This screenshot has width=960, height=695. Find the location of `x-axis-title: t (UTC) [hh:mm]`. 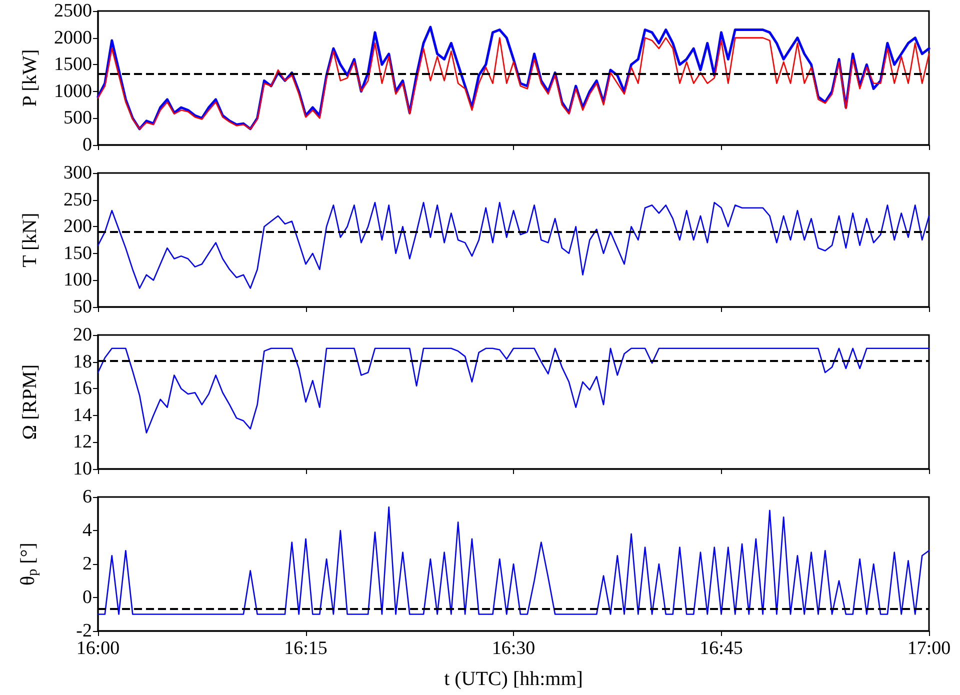

x-axis-title: t (UTC) [hh:mm] is located at coordinates (513, 679).